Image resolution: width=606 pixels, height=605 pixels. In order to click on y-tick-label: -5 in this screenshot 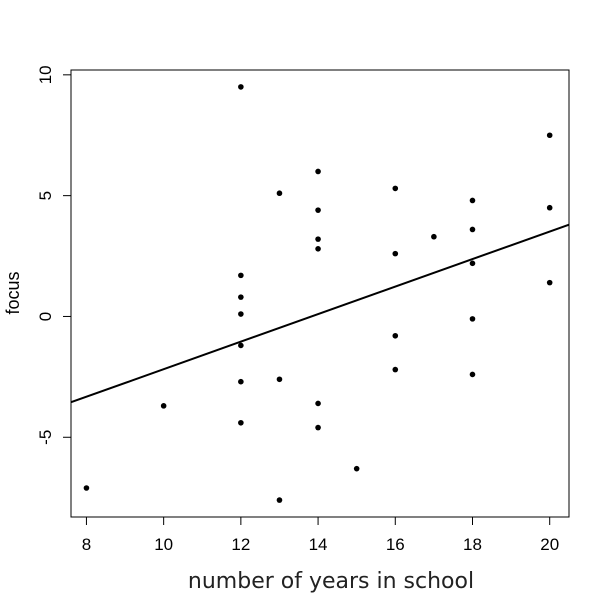, I will do `click(45, 437)`.